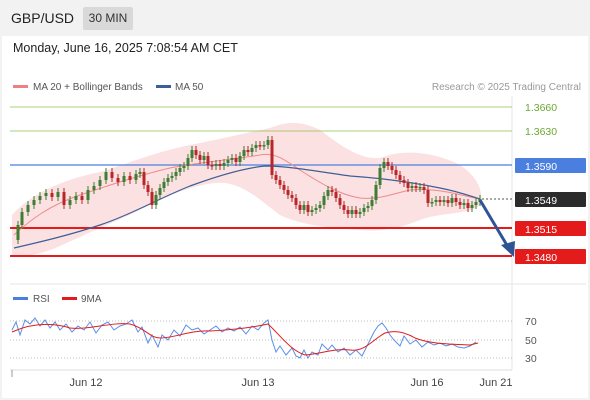  I want to click on rsi-ma-legend-swatch, so click(69, 298).